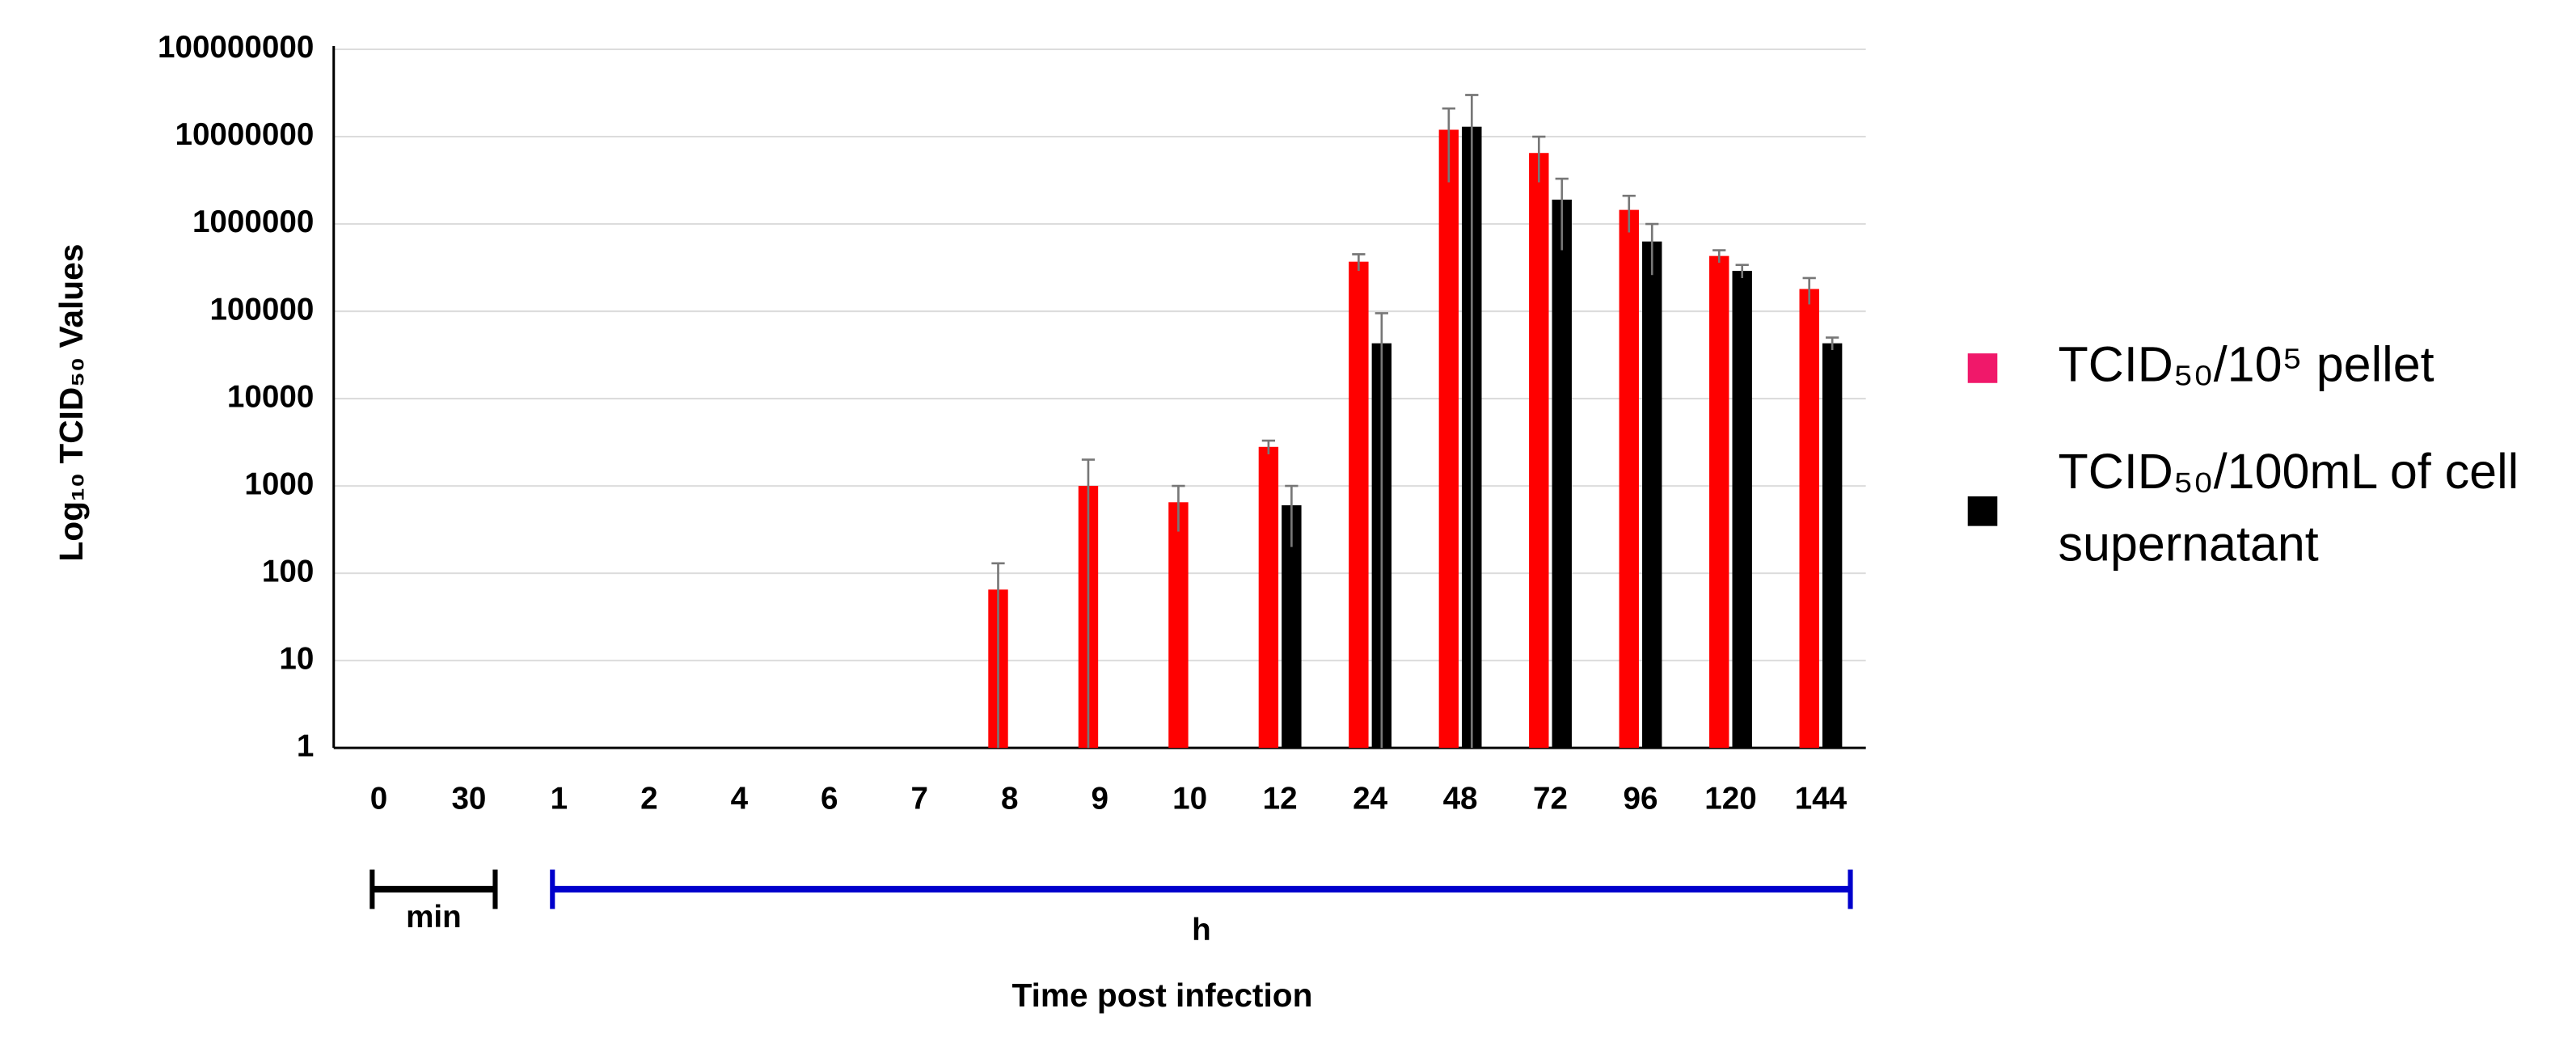  I want to click on legend-label: TCID₅₀/100mL of cell supernatant, so click(2288, 509).